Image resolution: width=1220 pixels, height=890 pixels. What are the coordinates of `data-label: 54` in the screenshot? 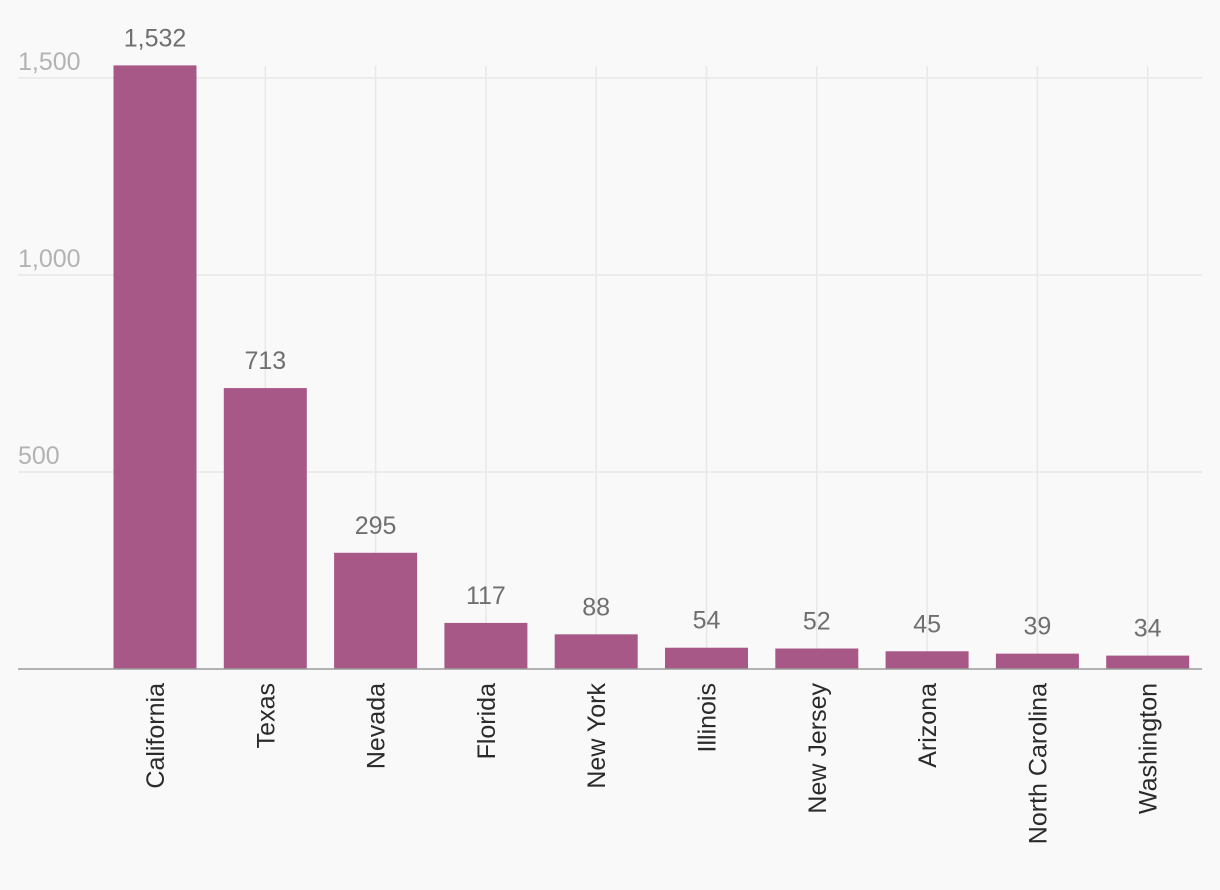 It's located at (707, 621).